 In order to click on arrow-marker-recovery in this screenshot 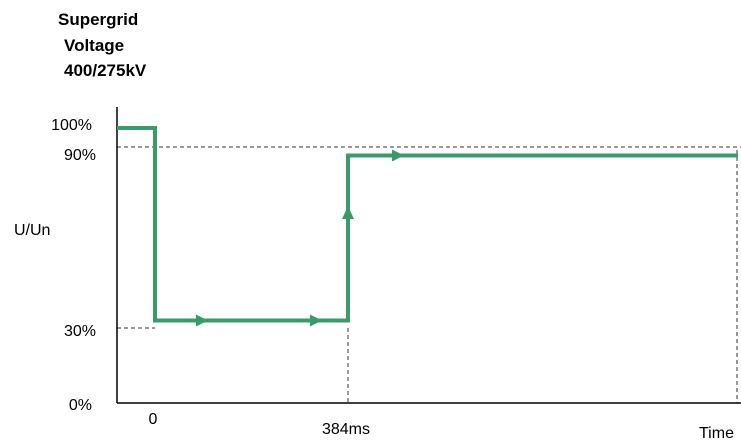, I will do `click(348, 212)`.